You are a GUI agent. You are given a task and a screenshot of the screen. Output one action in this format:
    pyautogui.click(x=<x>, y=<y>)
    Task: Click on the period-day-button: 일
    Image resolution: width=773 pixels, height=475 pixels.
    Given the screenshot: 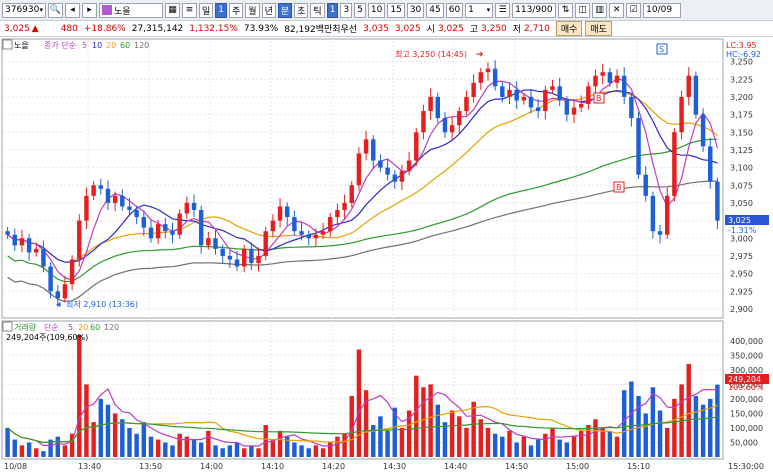 What is the action you would take?
    pyautogui.click(x=206, y=10)
    